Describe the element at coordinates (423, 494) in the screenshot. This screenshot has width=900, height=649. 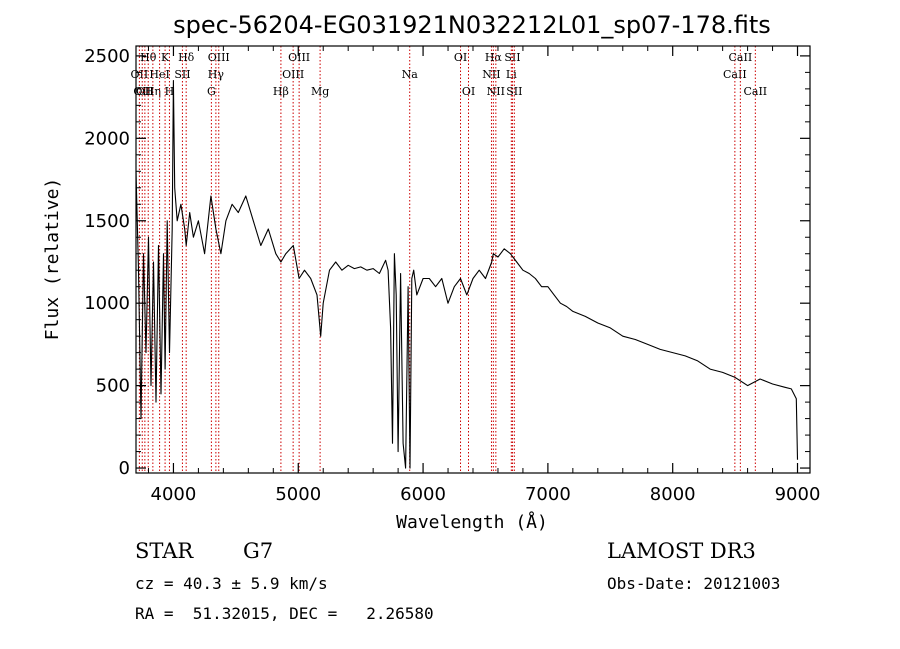
I see `x-tick-label-2: 6000` at that location.